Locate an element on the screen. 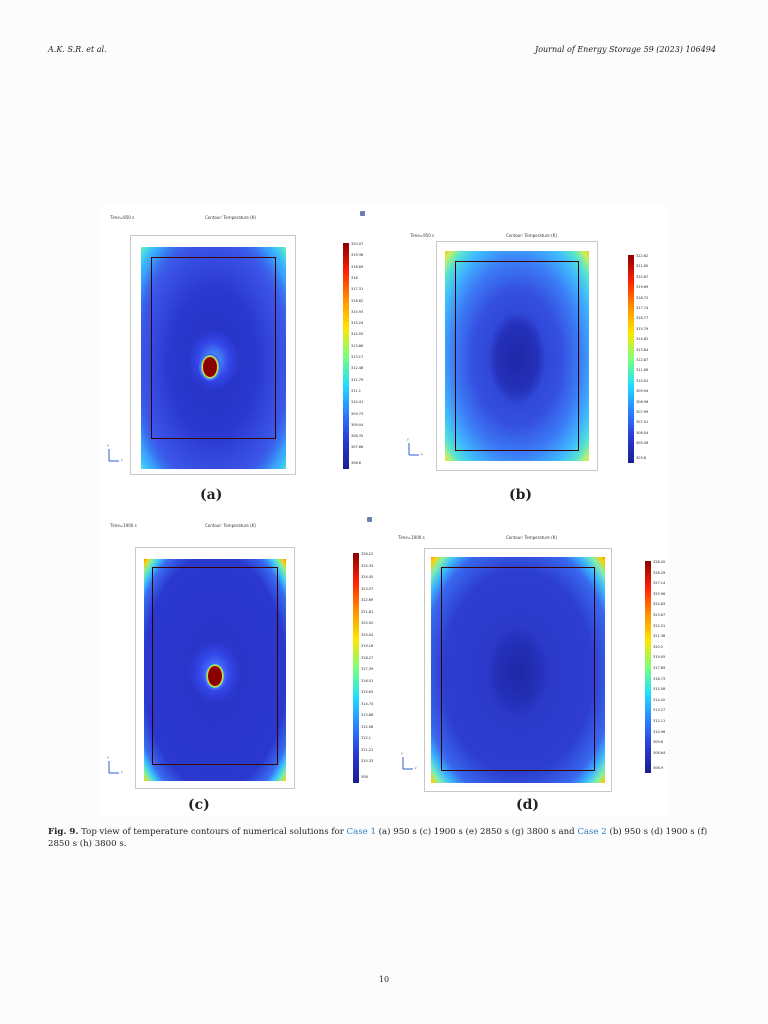 The width and height of the screenshot is (768, 1024). tick-label: 312.11 is located at coordinates (659, 721).